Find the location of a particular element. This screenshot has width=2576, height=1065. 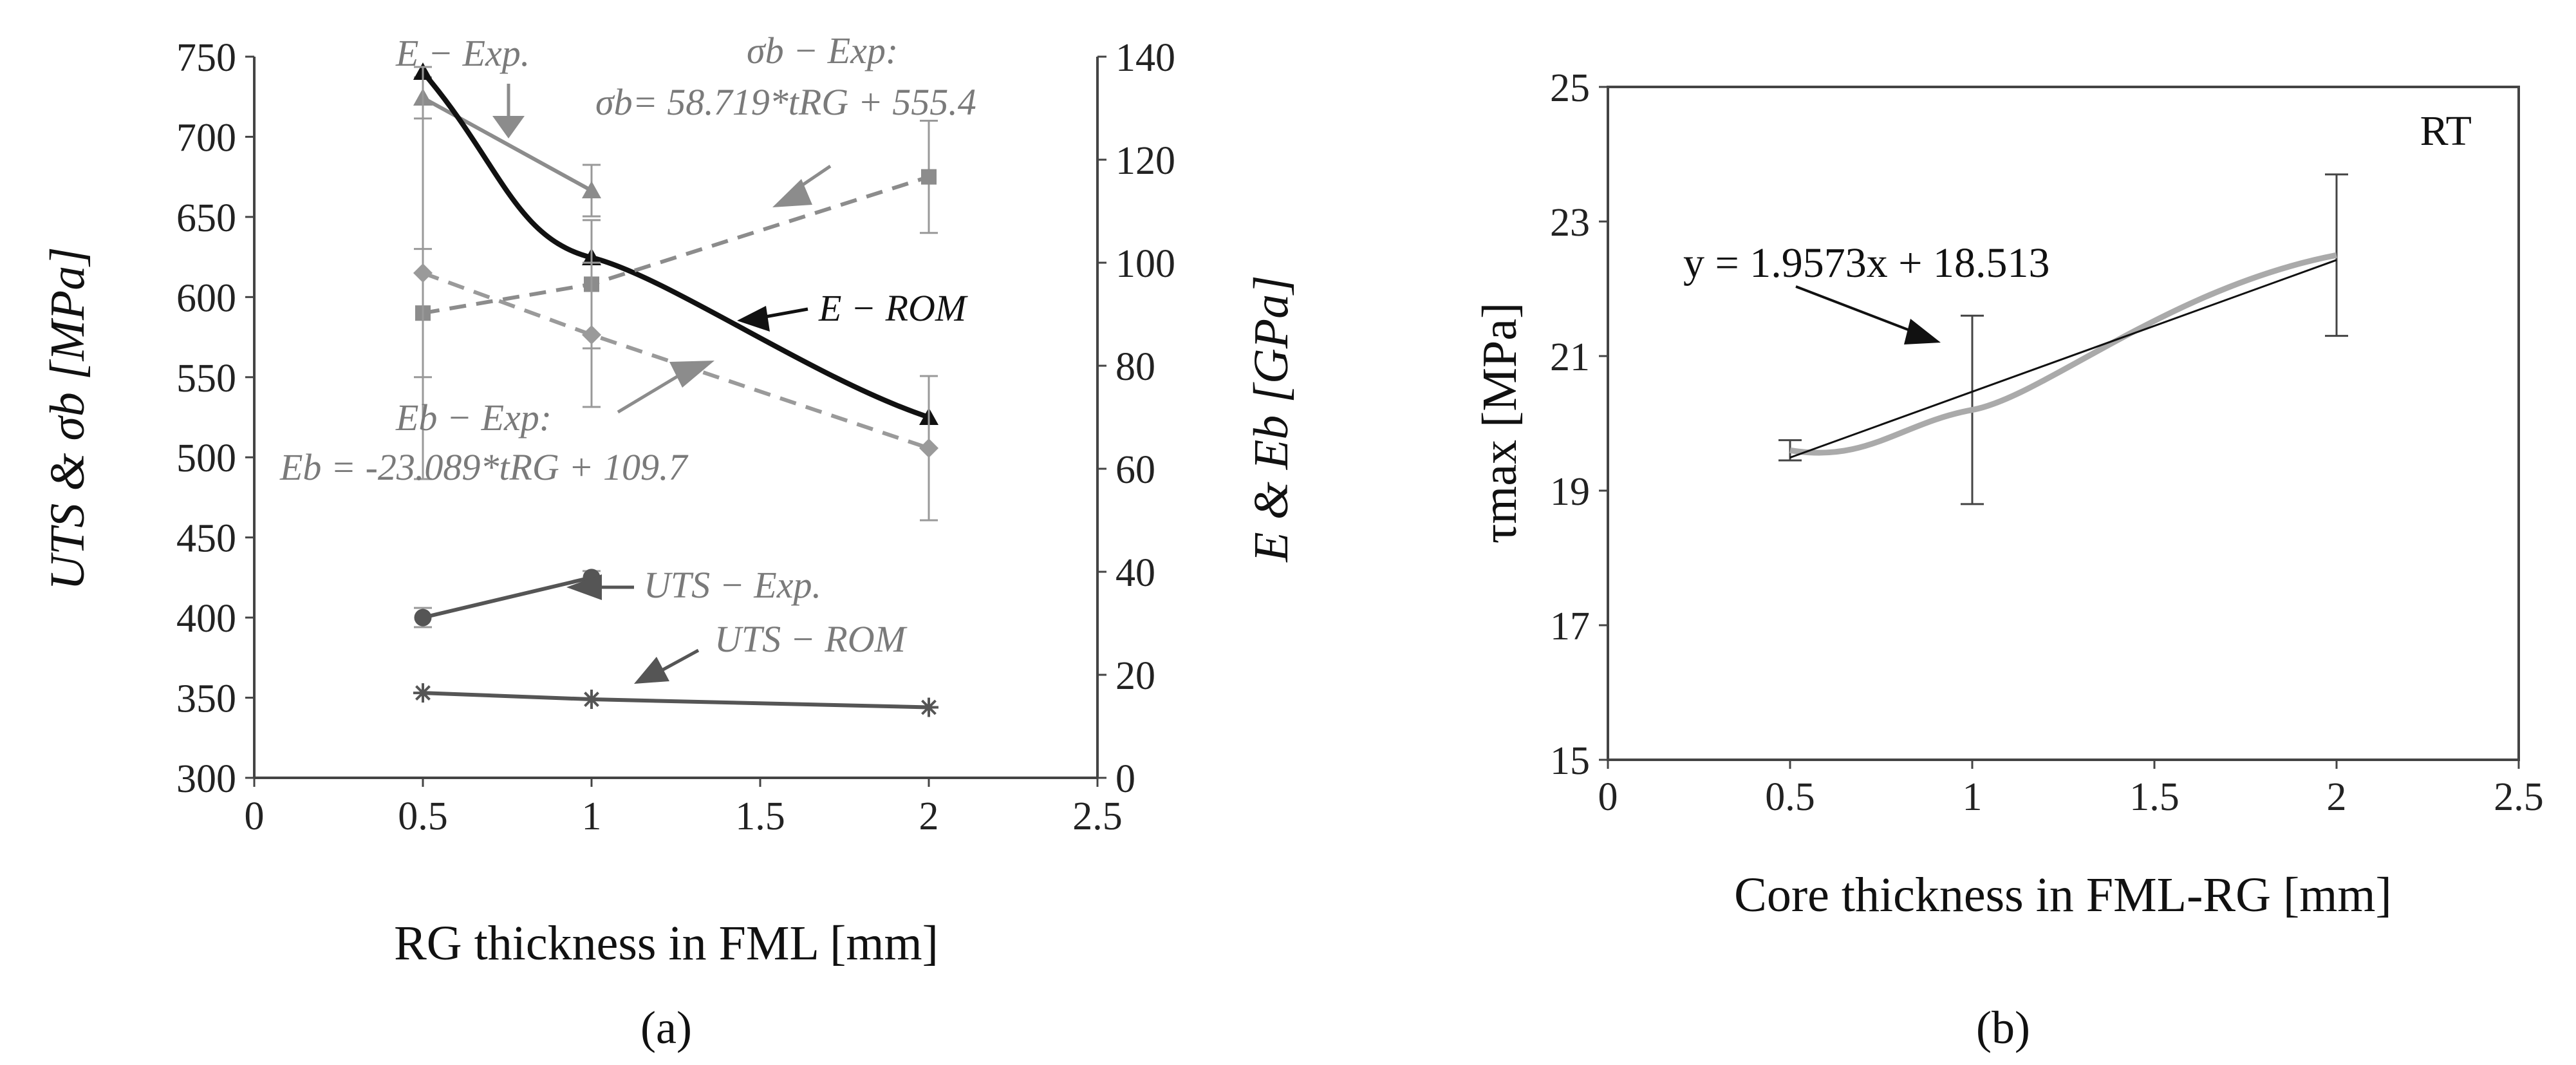

panel-a-x-ticks: 0 0.5 1 1.5 2 2.5 is located at coordinates (684, 808).